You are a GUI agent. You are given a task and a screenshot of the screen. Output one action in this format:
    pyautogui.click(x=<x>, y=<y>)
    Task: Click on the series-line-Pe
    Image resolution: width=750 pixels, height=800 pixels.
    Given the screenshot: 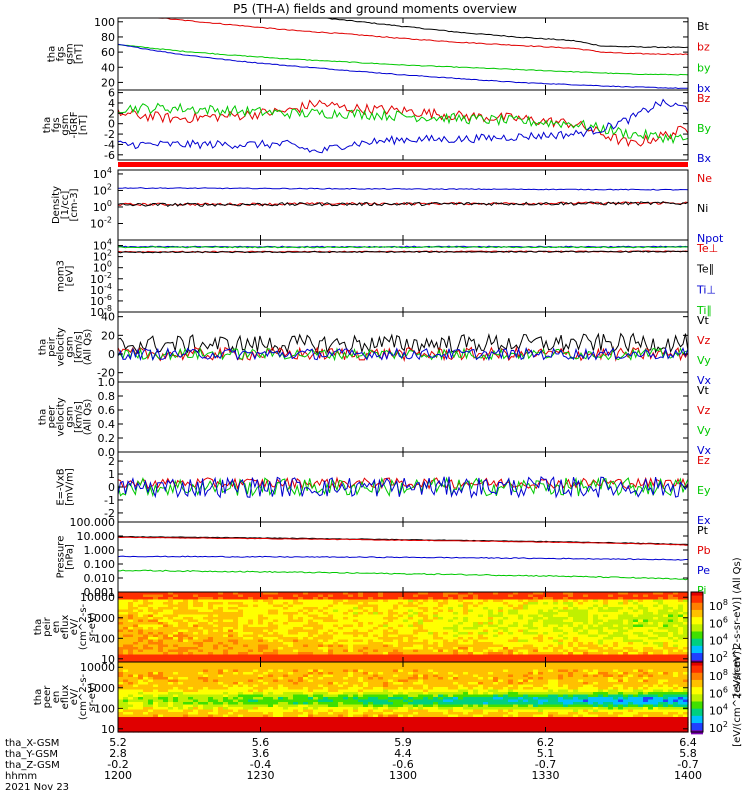 What is the action you would take?
    pyautogui.click(x=402, y=558)
    